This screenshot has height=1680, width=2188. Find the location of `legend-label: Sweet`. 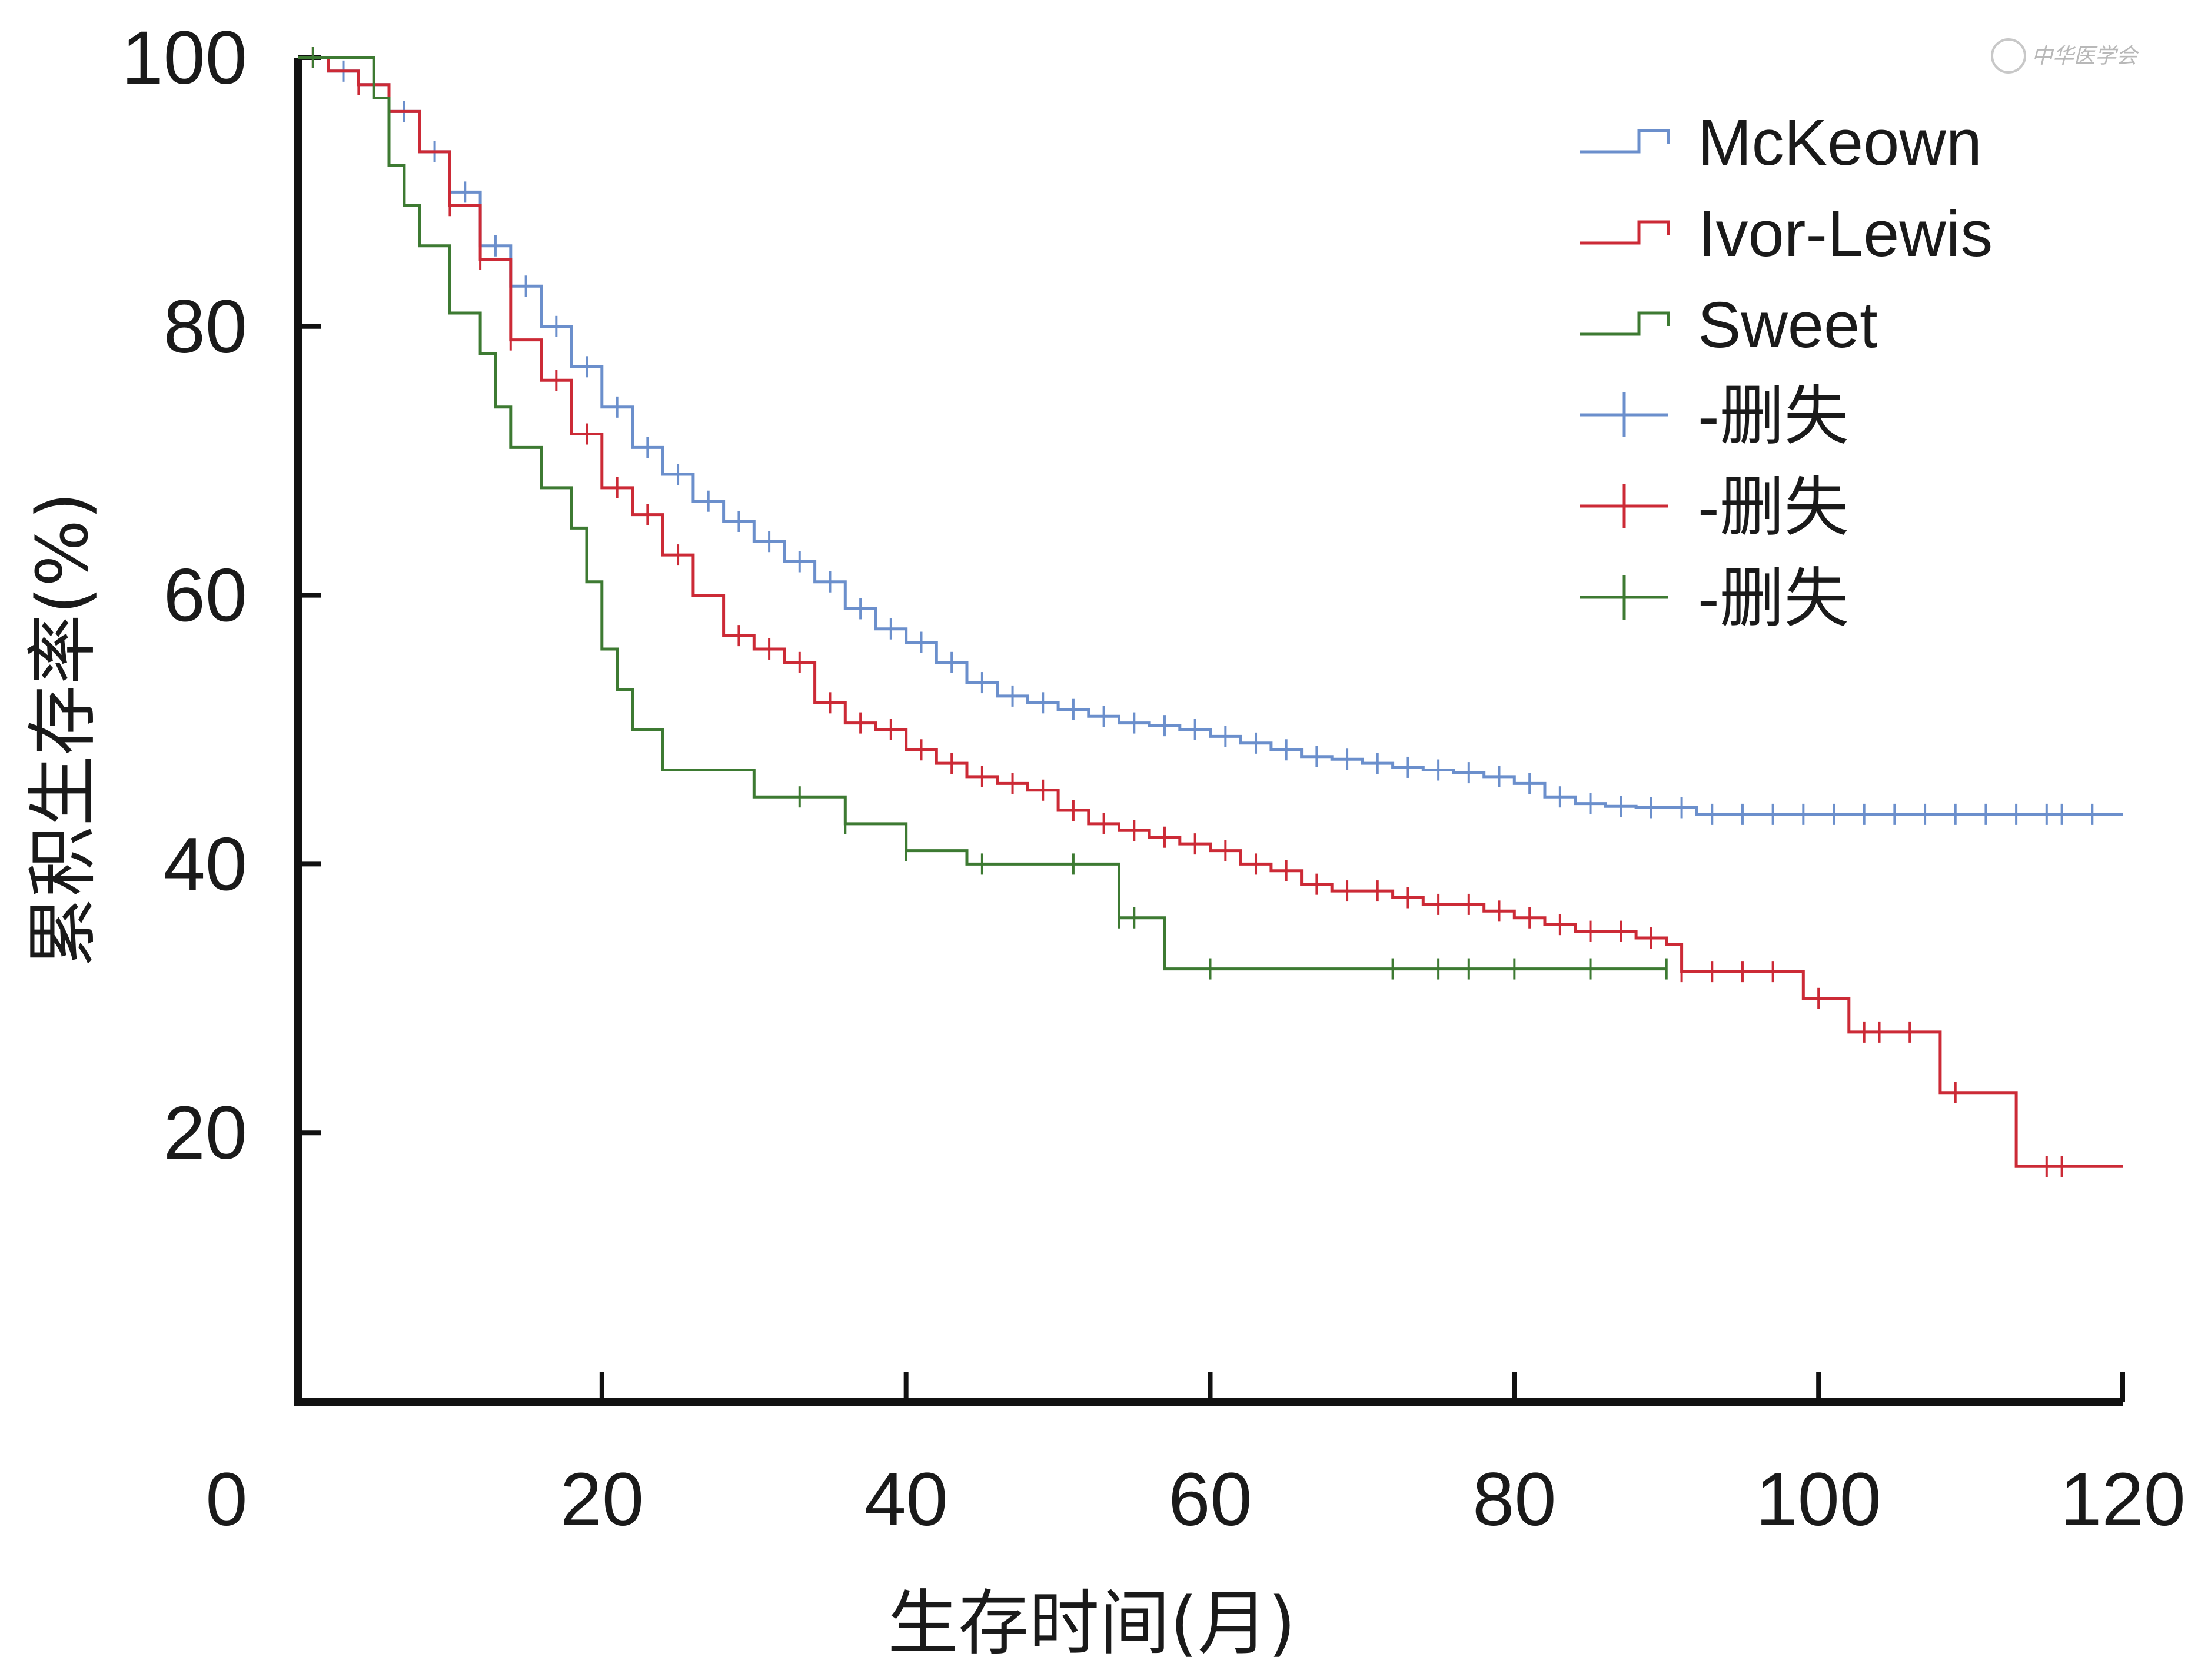

legend-label: Sweet is located at coordinates (1788, 325).